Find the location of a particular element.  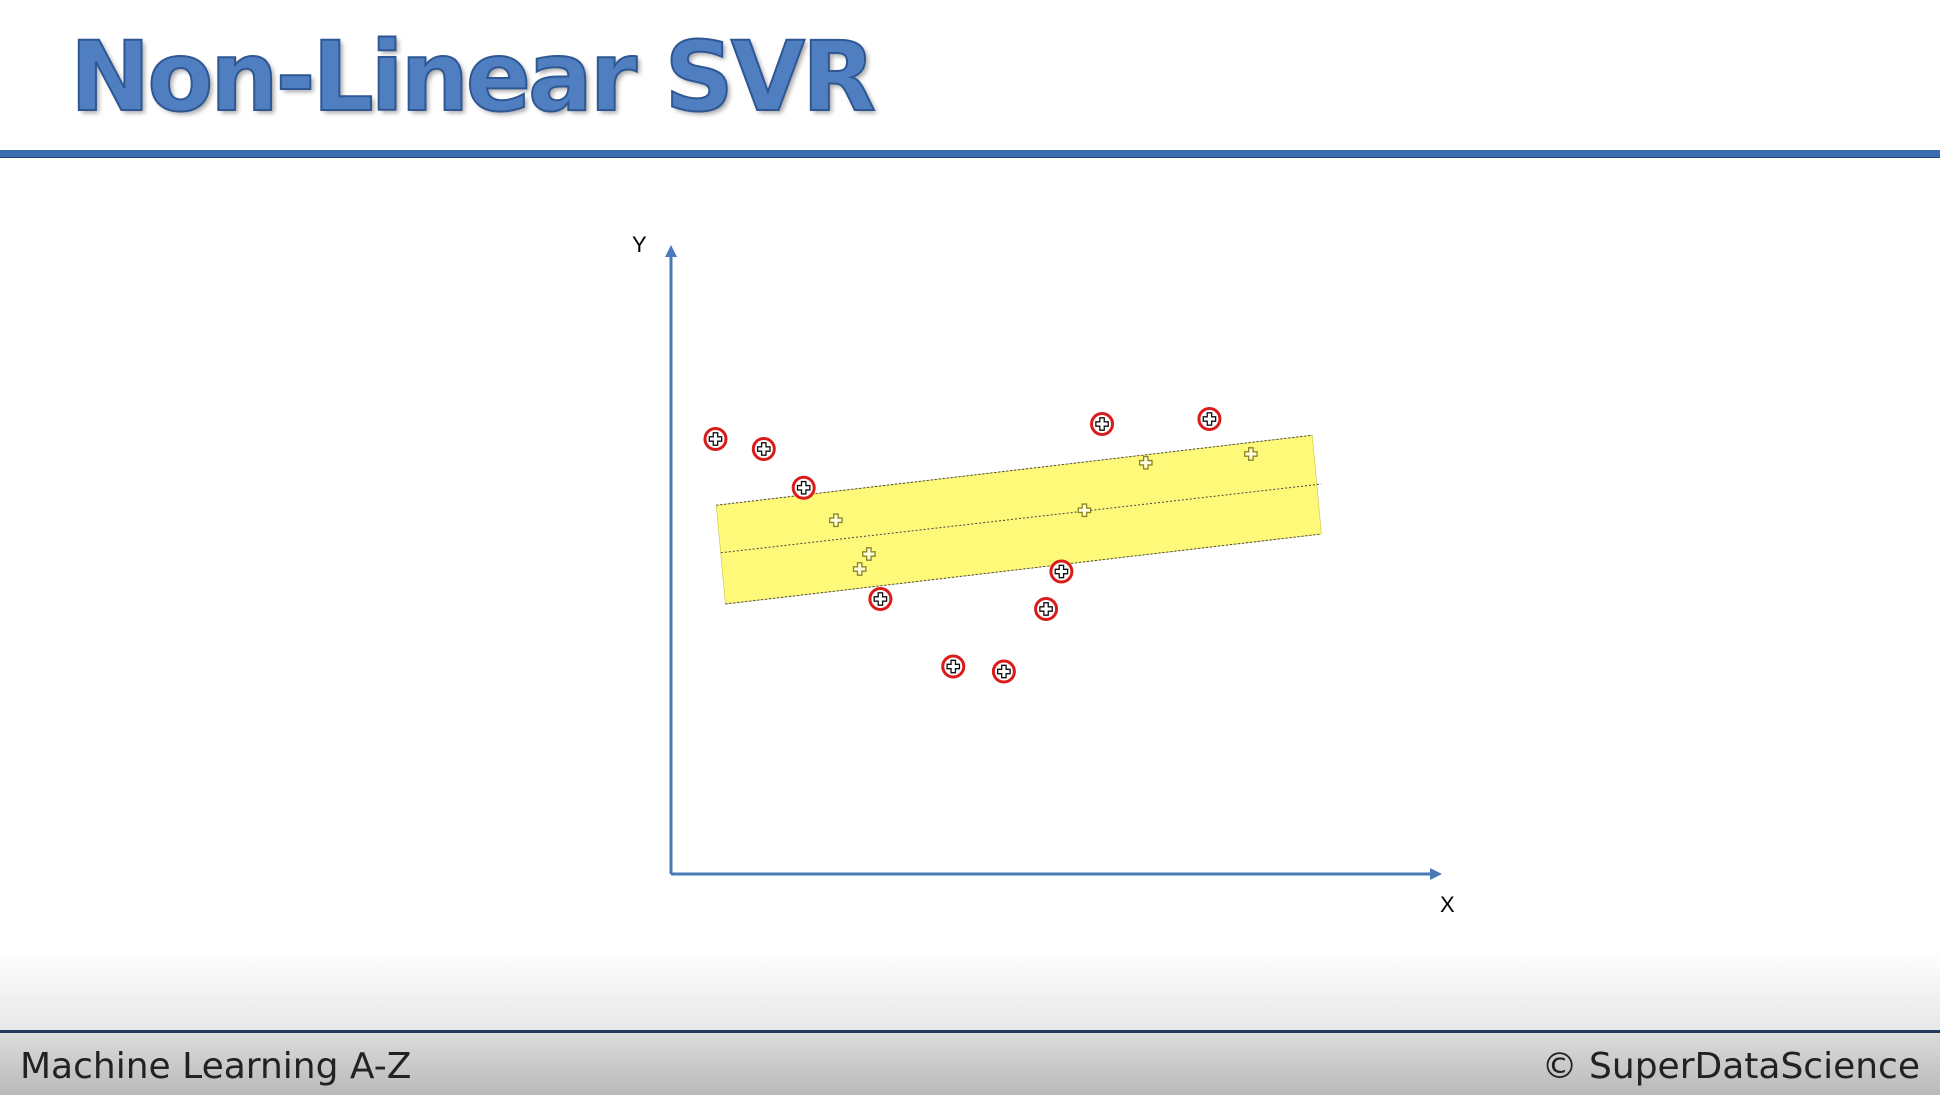

title-rule is located at coordinates (970, 154).